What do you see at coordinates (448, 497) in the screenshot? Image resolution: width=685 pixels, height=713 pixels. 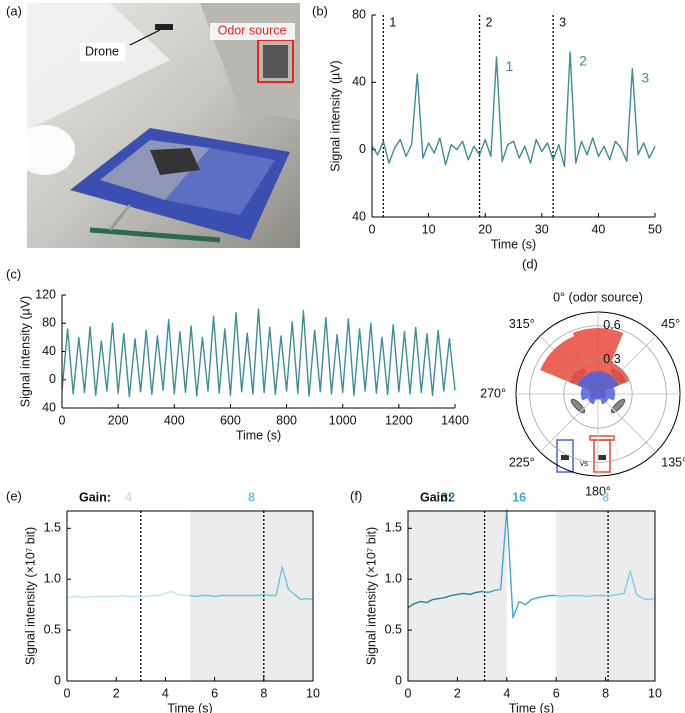 I see `legend-label: 32` at bounding box center [448, 497].